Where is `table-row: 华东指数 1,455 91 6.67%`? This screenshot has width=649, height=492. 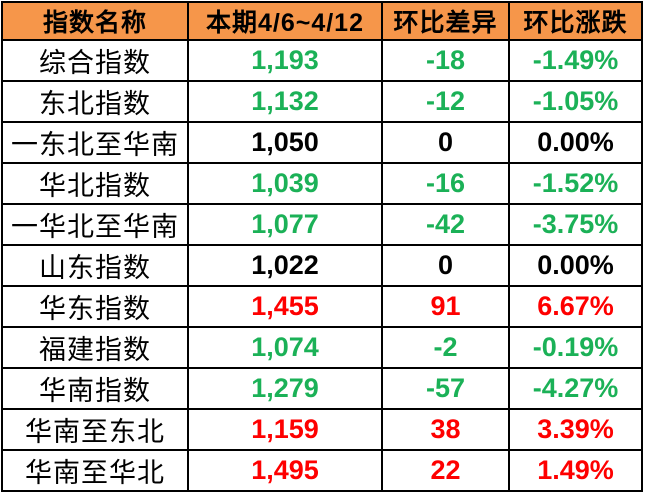
table-row: 华东指数 1,455 91 6.67% is located at coordinates (322, 306).